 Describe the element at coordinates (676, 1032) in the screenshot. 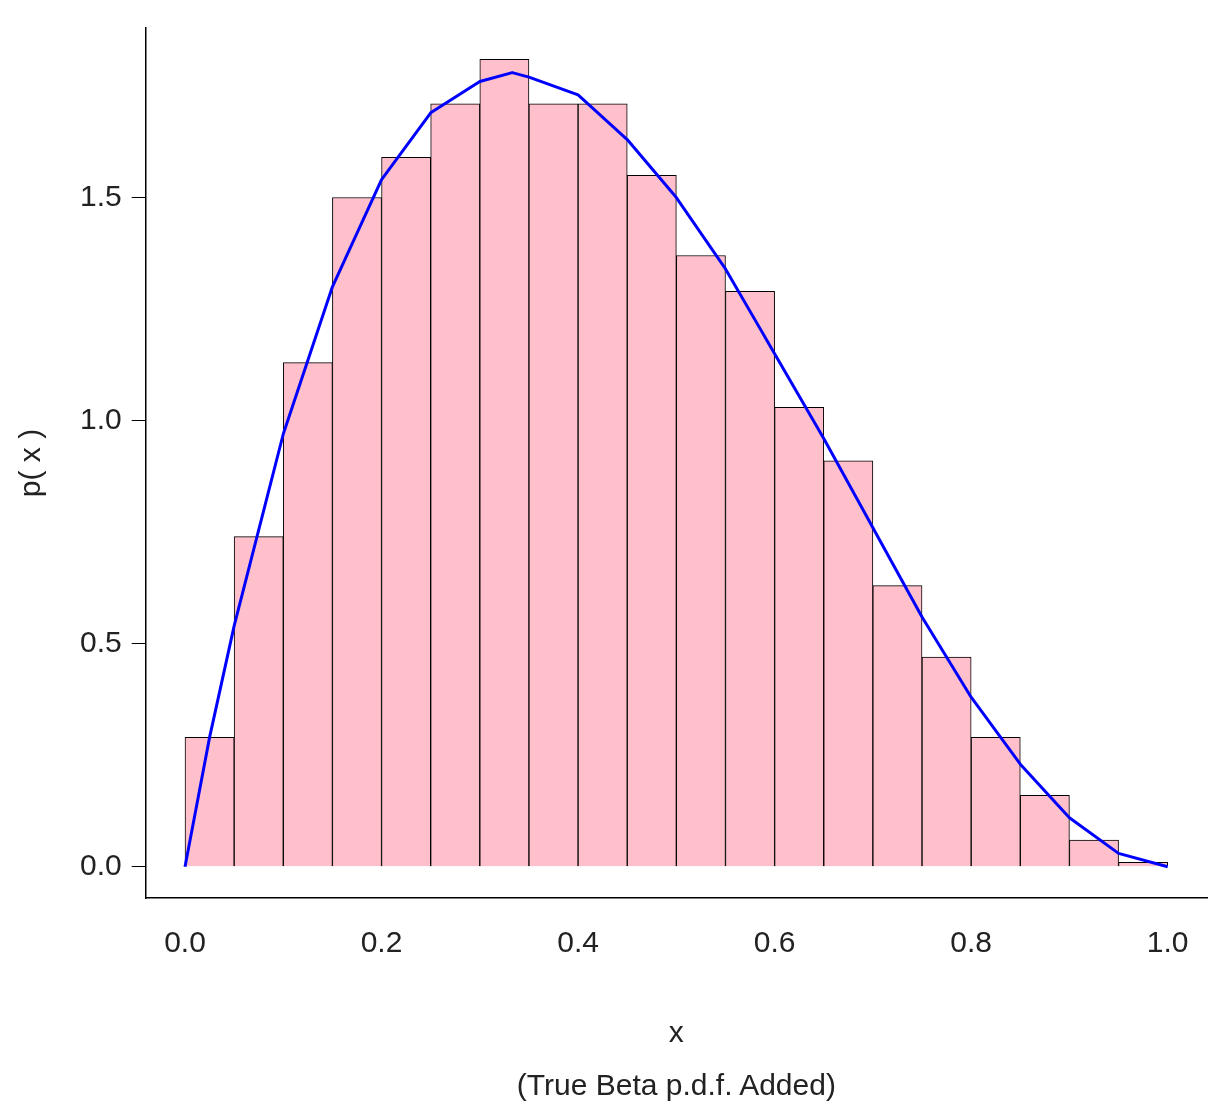

I see `x-axis-title: x` at that location.